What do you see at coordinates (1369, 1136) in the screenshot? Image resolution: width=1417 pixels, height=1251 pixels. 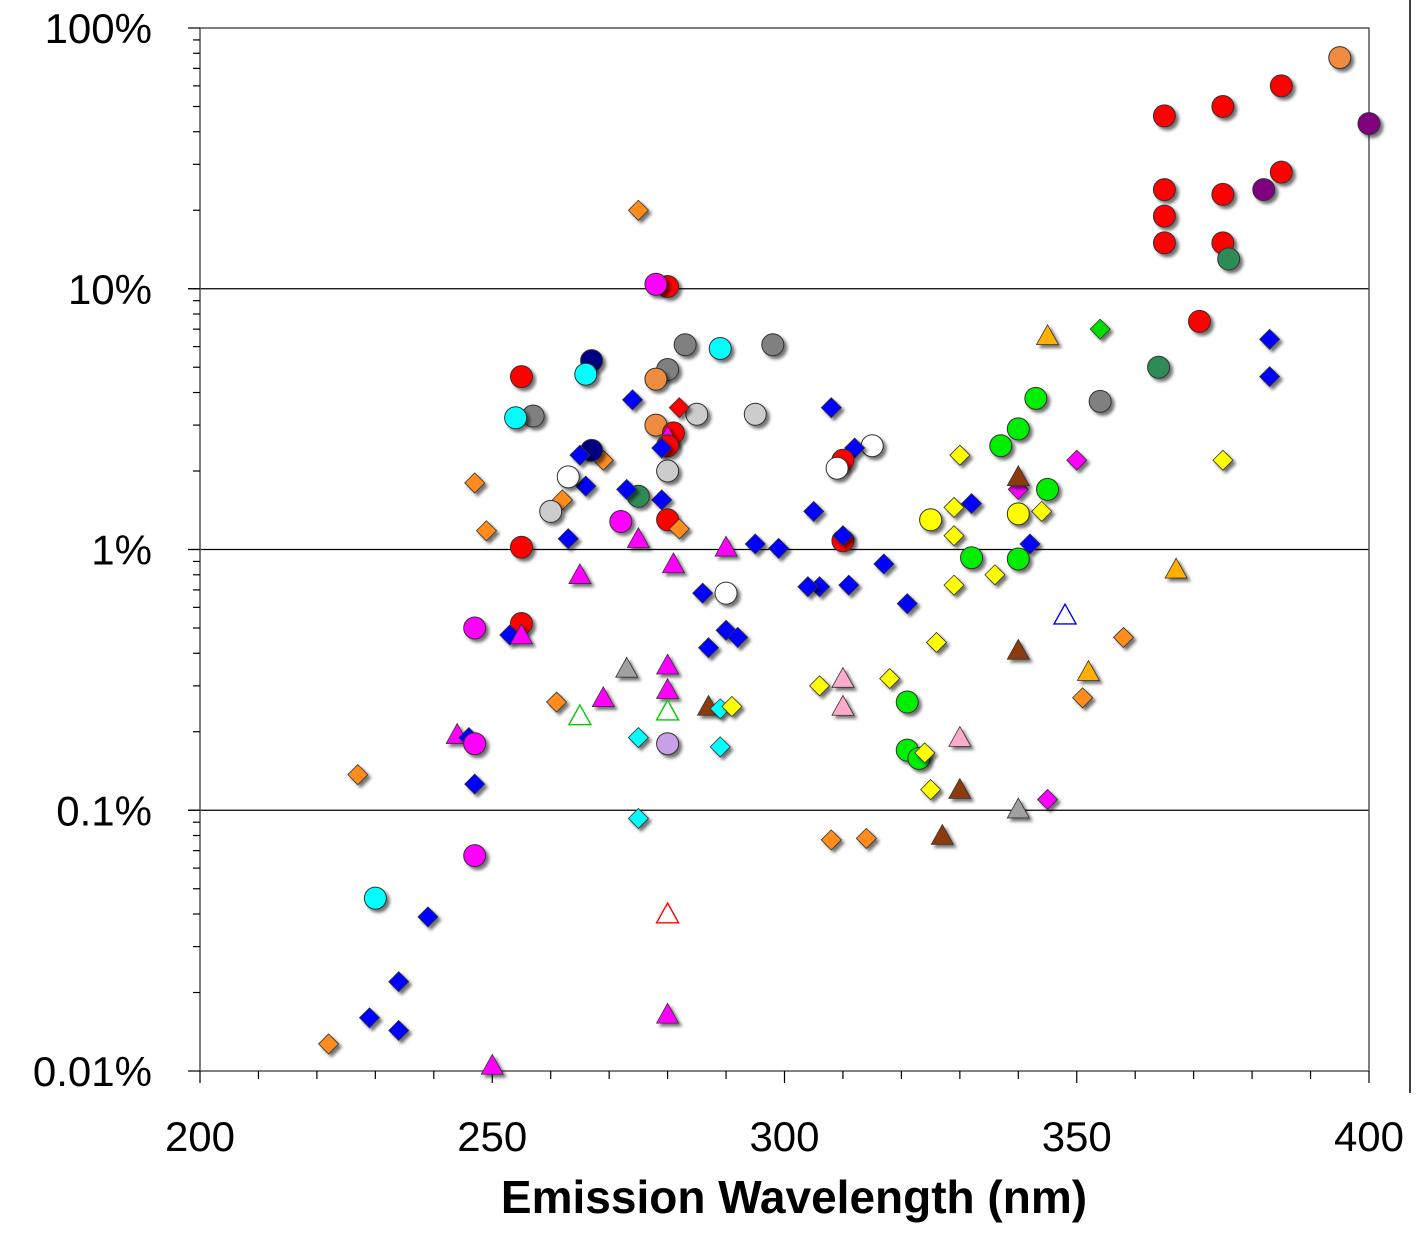 I see `x-tick-label: 400` at bounding box center [1369, 1136].